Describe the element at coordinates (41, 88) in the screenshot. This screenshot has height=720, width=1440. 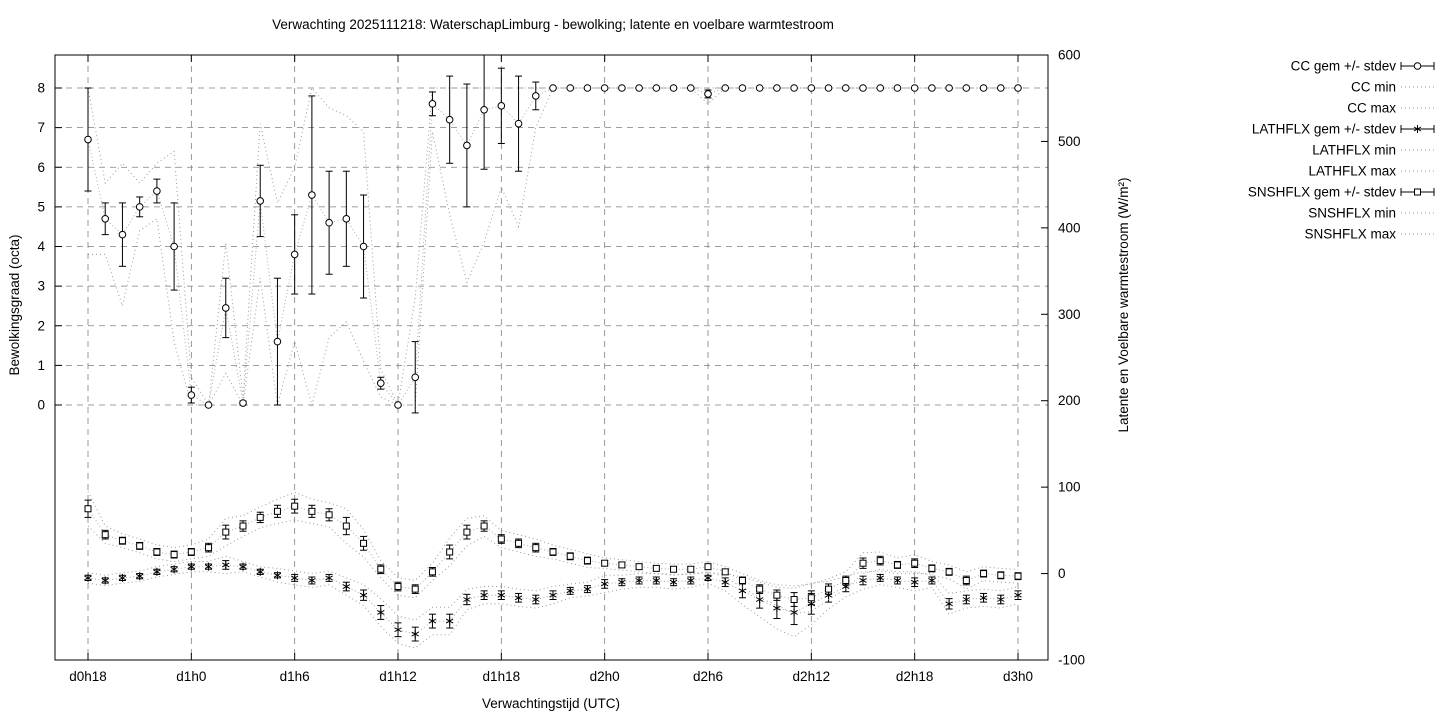
I see `left-tick-label: 8` at that location.